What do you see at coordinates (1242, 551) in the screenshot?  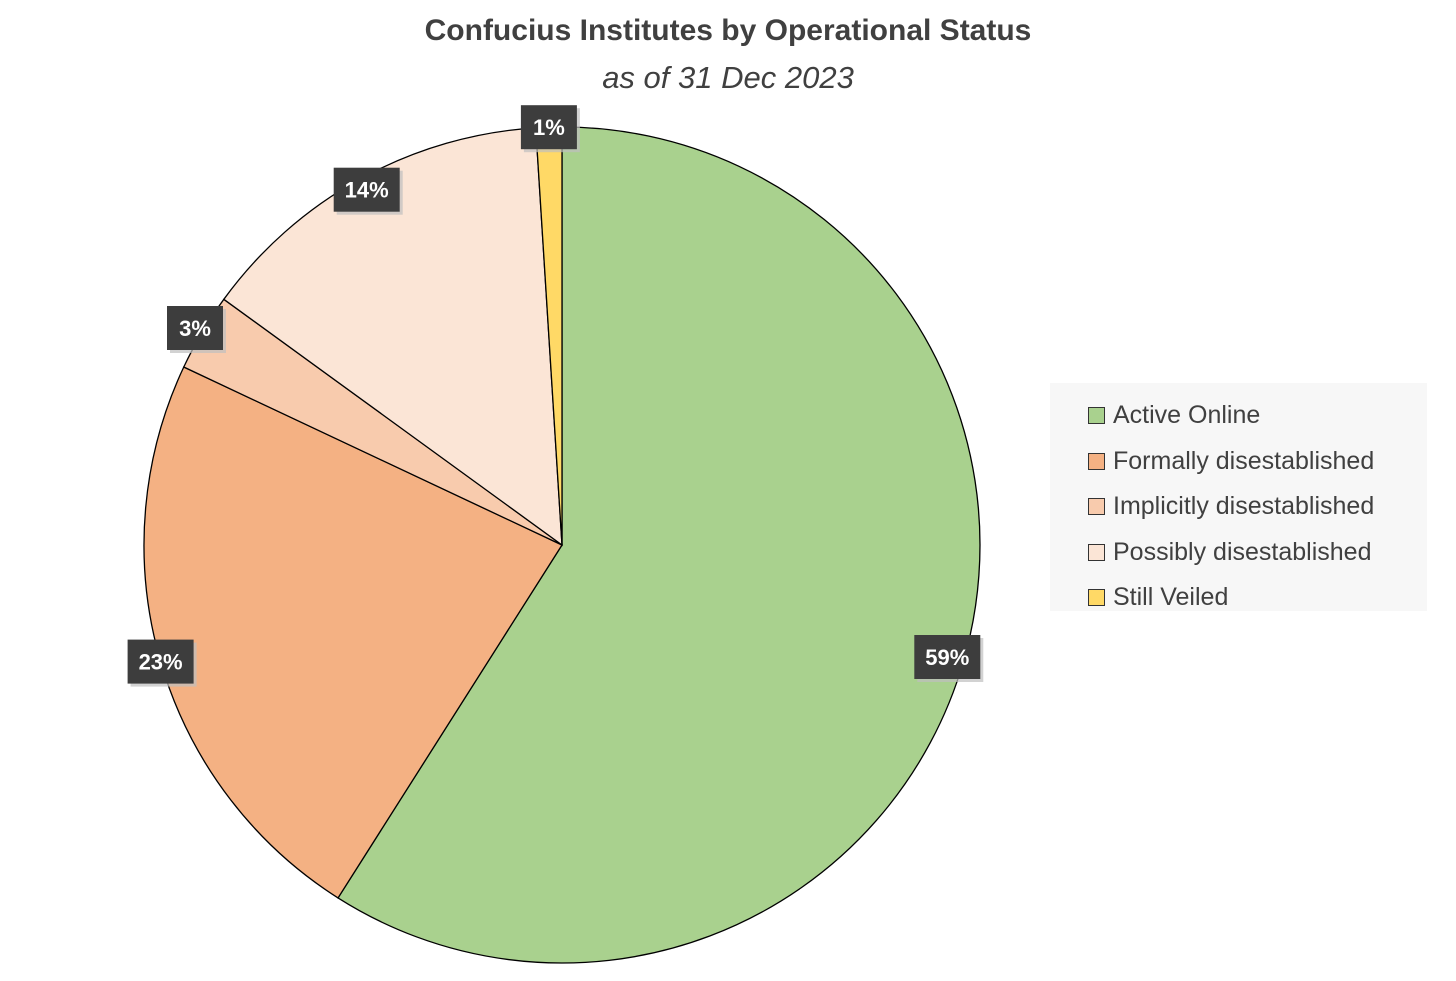 I see `legend-label: Possibly disestablished` at bounding box center [1242, 551].